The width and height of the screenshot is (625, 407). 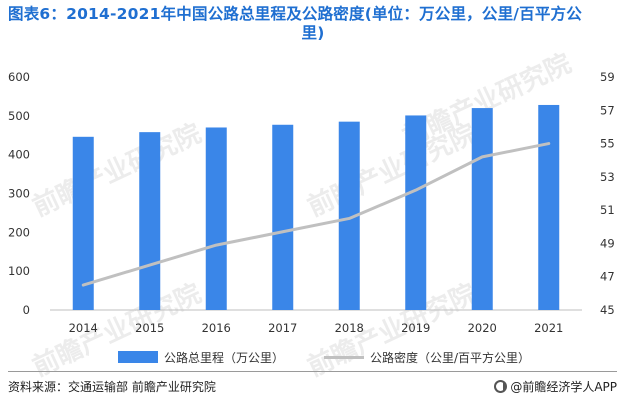 What do you see at coordinates (138, 357) in the screenshot?
I see `legend-bar-swatch` at bounding box center [138, 357].